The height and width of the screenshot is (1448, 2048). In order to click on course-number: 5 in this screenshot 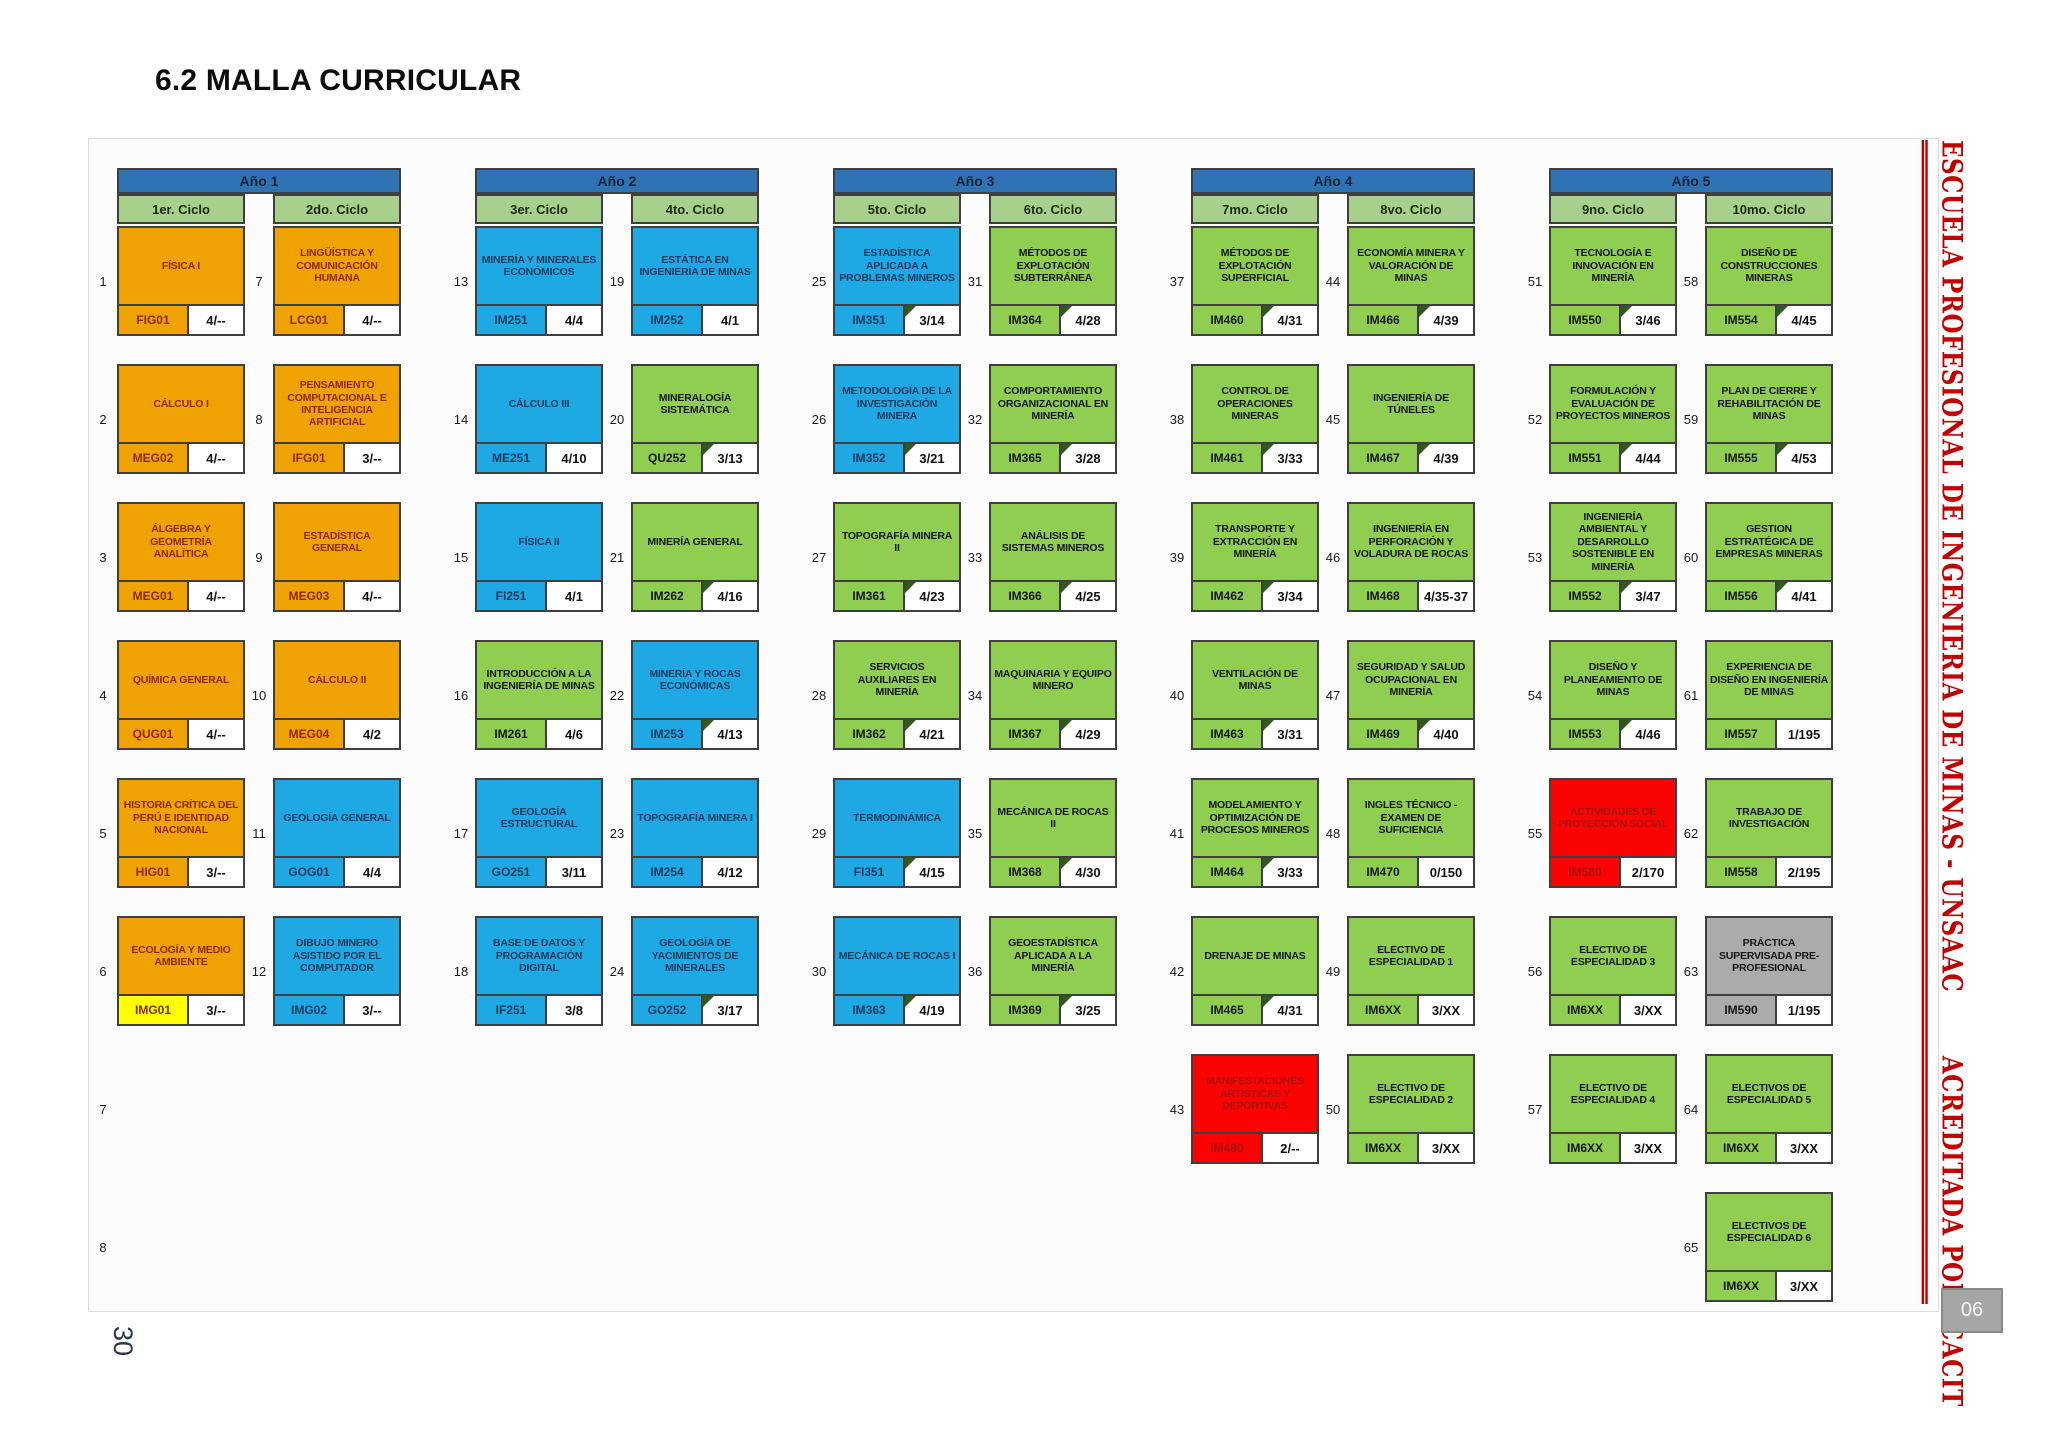, I will do `click(103, 833)`.